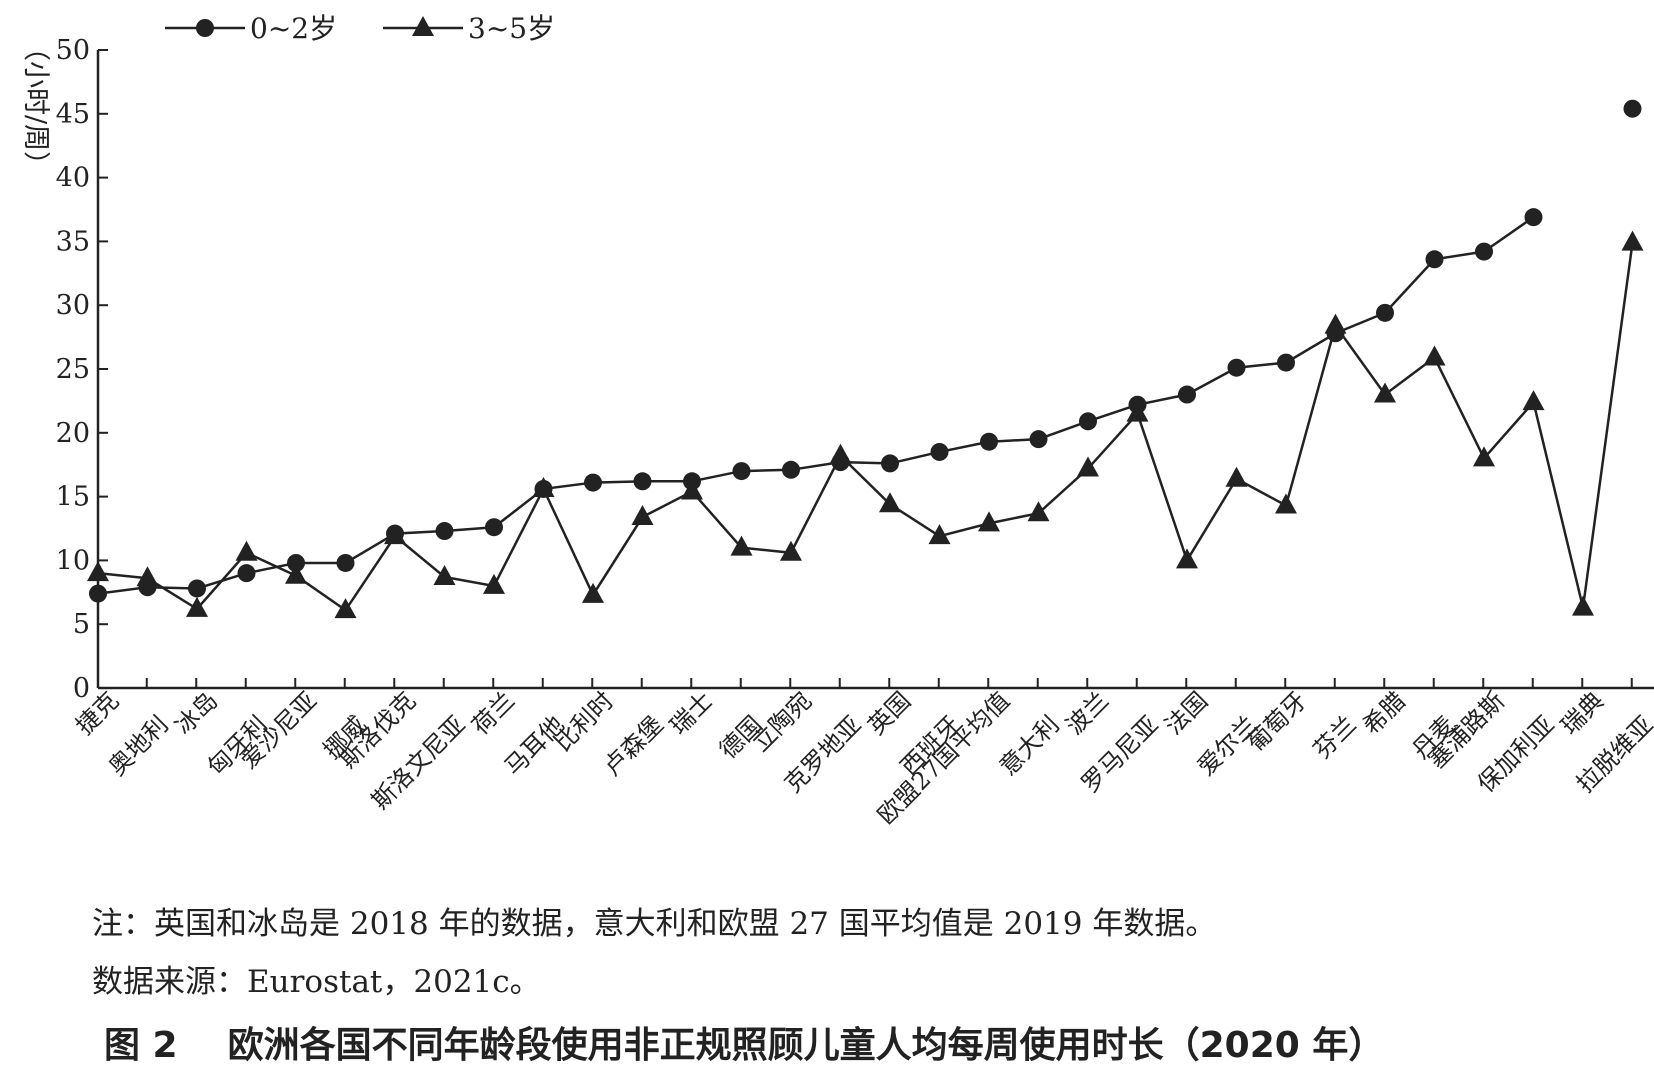 This screenshot has width=1654, height=1068. Describe the element at coordinates (692, 713) in the screenshot. I see `x-tick-label: 瑞士` at that location.